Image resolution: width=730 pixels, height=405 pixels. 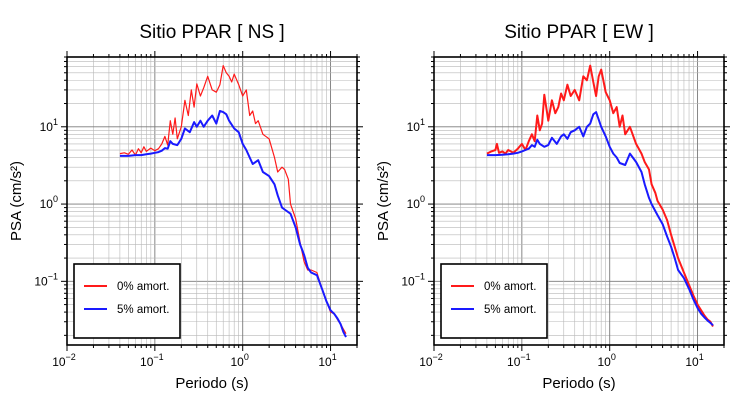 I want to click on chart-title: Sitio PPAR [ EW ], so click(x=579, y=32).